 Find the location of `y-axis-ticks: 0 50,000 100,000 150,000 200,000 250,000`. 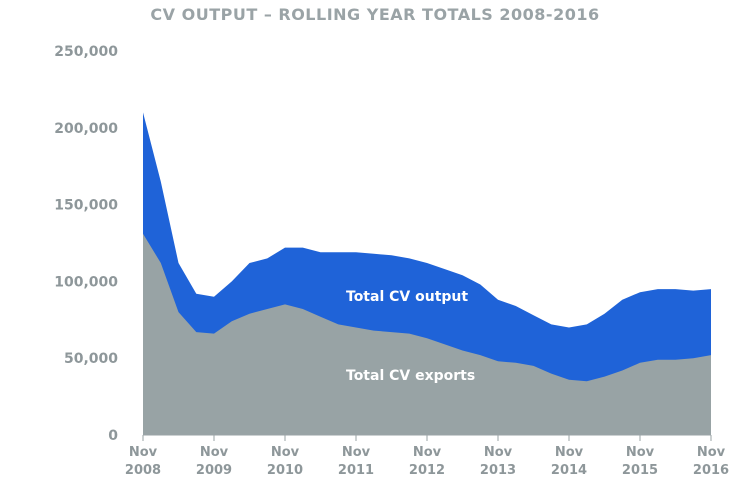

y-axis-ticks: 0 50,000 100,000 150,000 200,000 250,000 is located at coordinates (86, 244).